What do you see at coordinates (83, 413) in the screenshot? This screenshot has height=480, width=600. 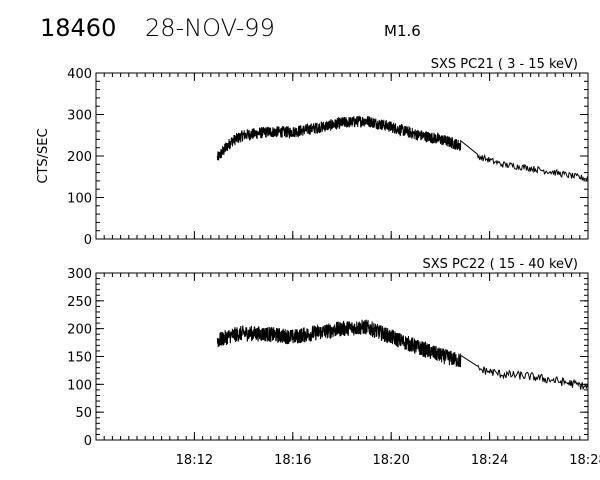 I see `y-tick-label: 50` at bounding box center [83, 413].